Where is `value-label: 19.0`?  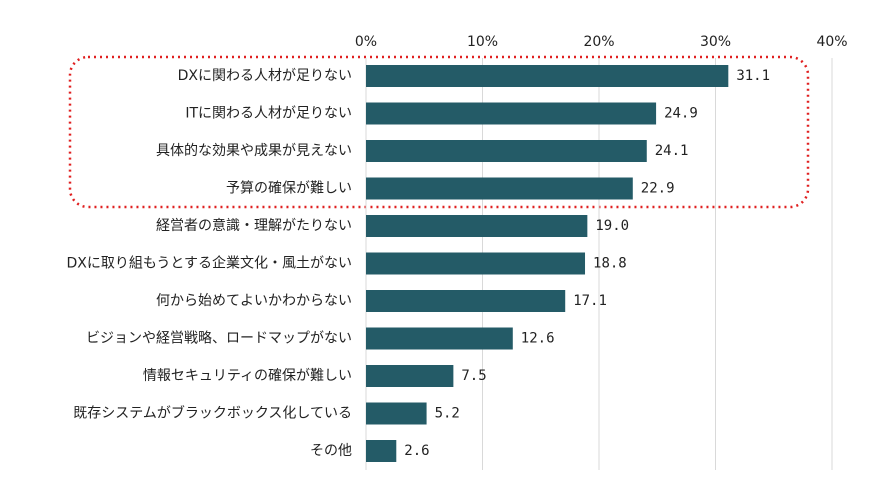 value-label: 19.0 is located at coordinates (612, 226).